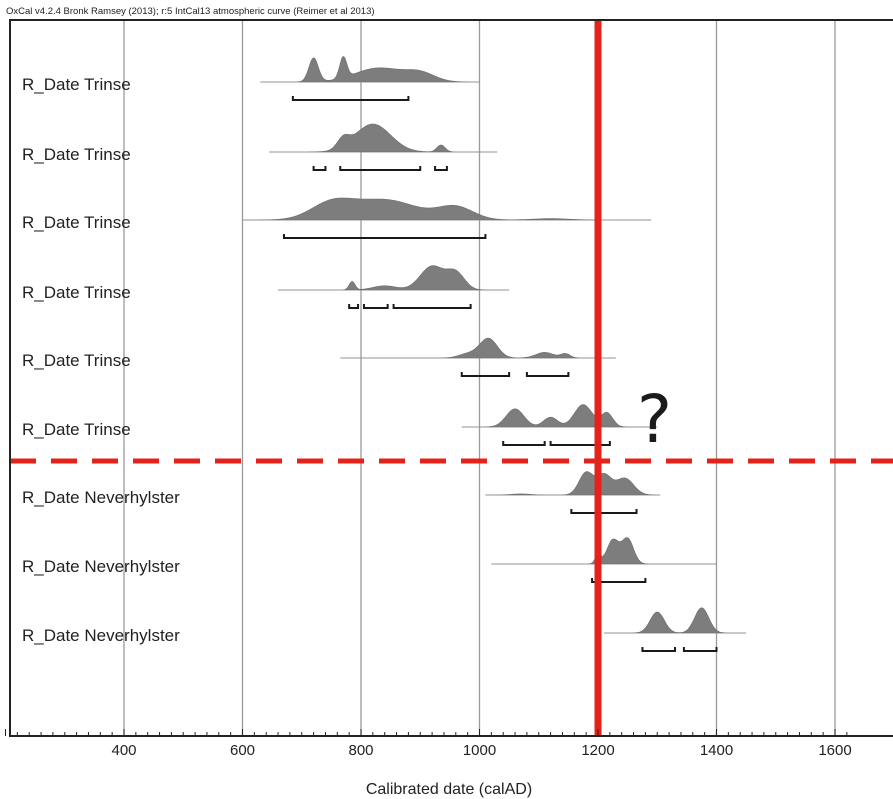 The height and width of the screenshot is (799, 893). I want to click on tick-label-1600: 1600, so click(834, 750).